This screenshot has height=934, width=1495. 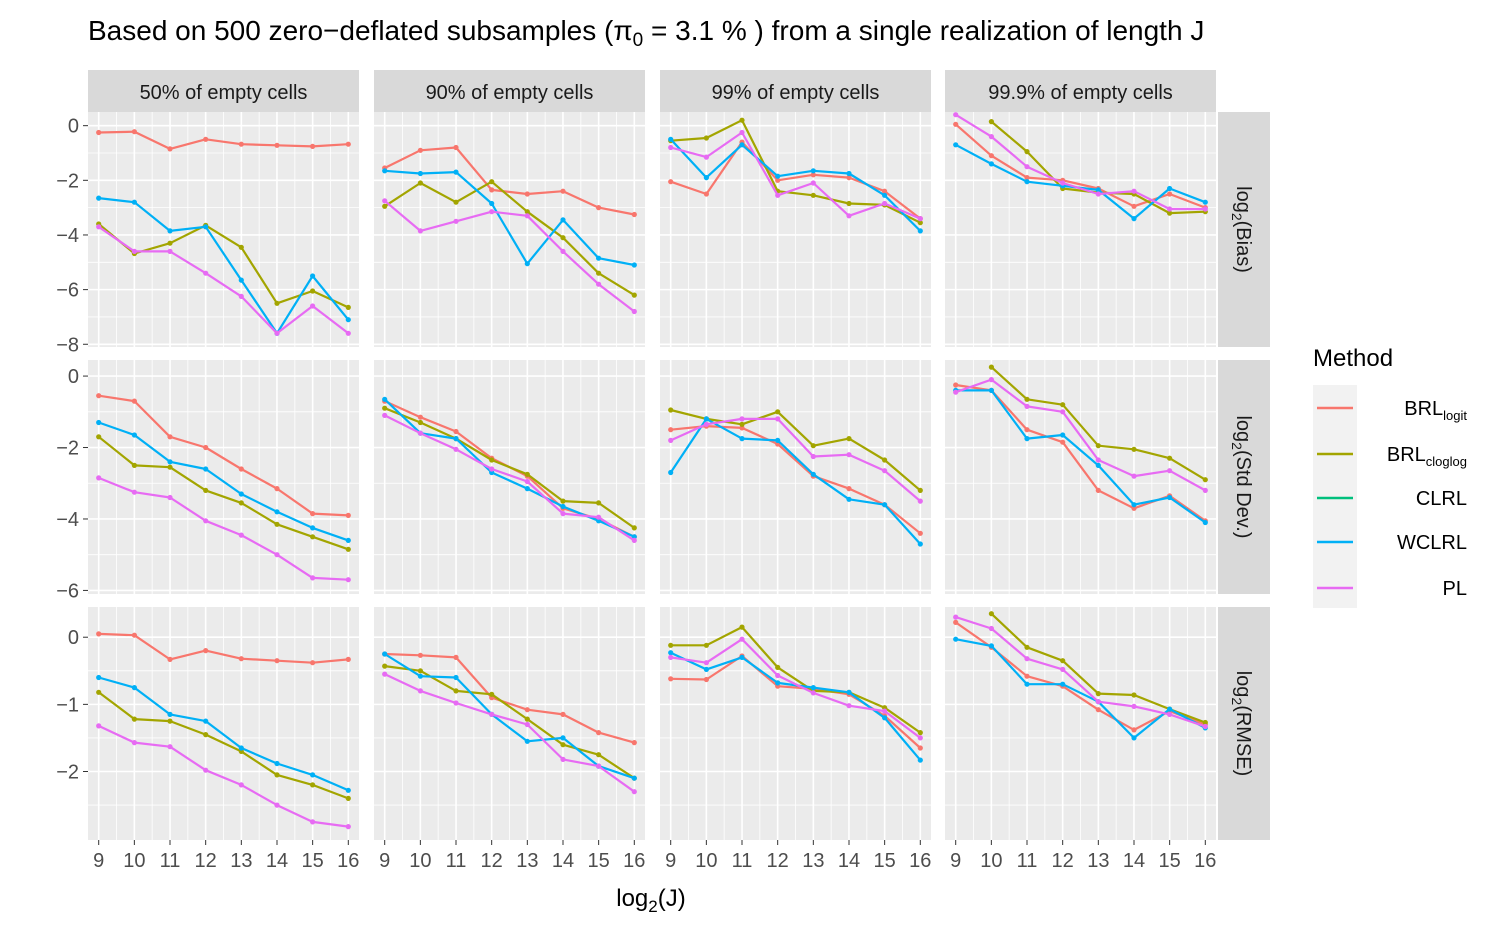 I want to click on y-tick-label: 0, so click(x=73, y=127).